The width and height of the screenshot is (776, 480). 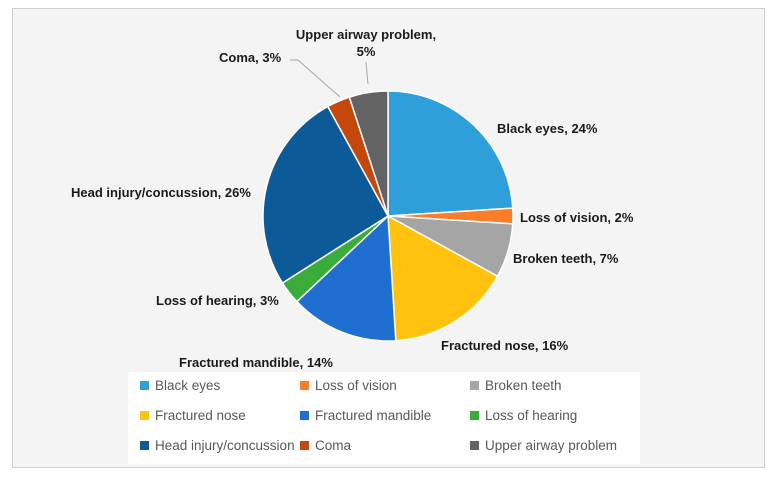 What do you see at coordinates (225, 445) in the screenshot?
I see `legend-label: Head injury/concussion` at bounding box center [225, 445].